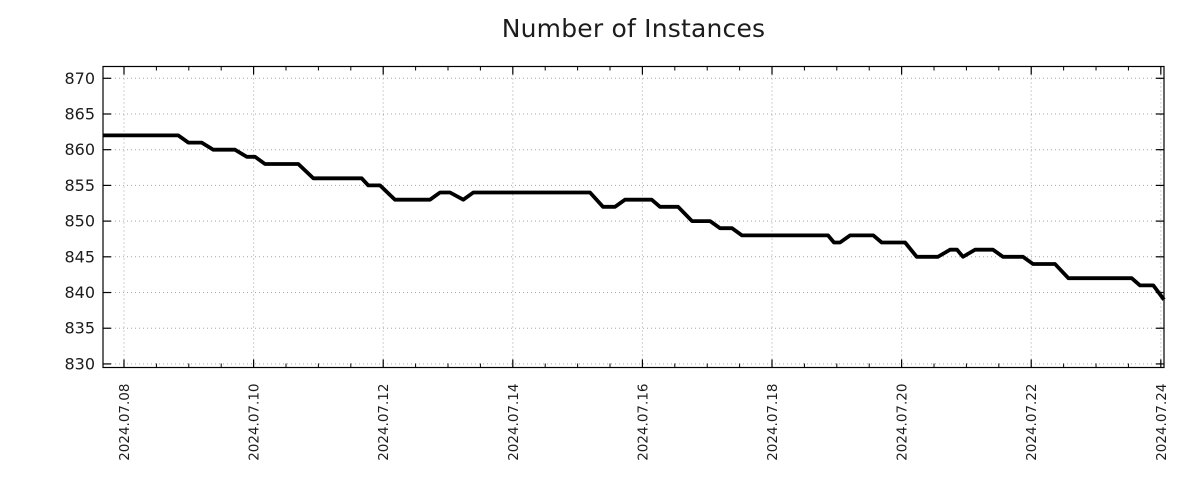 Image resolution: width=1200 pixels, height=500 pixels. What do you see at coordinates (384, 422) in the screenshot?
I see `x-tick-label: 2024.07.12` at bounding box center [384, 422].